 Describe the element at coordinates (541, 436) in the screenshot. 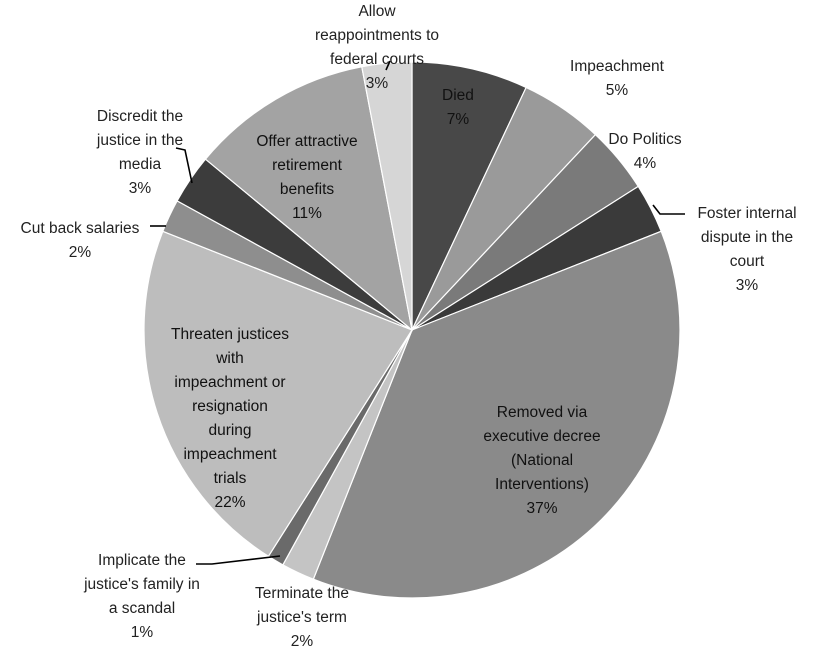

I see `slice-label-line: executive decree` at that location.